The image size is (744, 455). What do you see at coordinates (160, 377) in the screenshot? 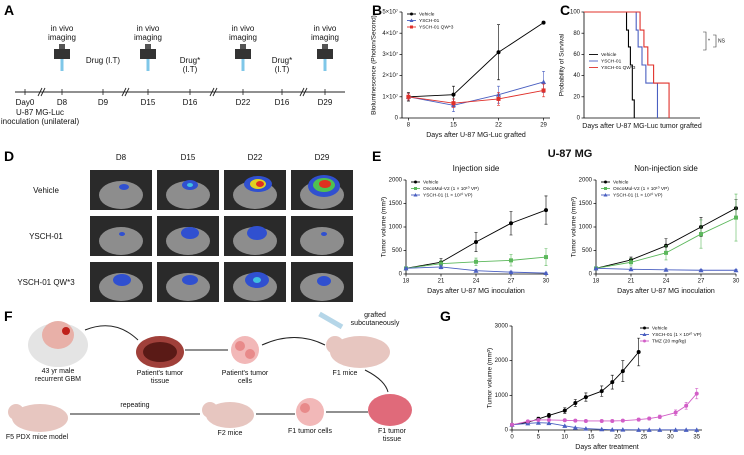
I see `workflow-label: Patient's tumor tissue` at bounding box center [160, 377].